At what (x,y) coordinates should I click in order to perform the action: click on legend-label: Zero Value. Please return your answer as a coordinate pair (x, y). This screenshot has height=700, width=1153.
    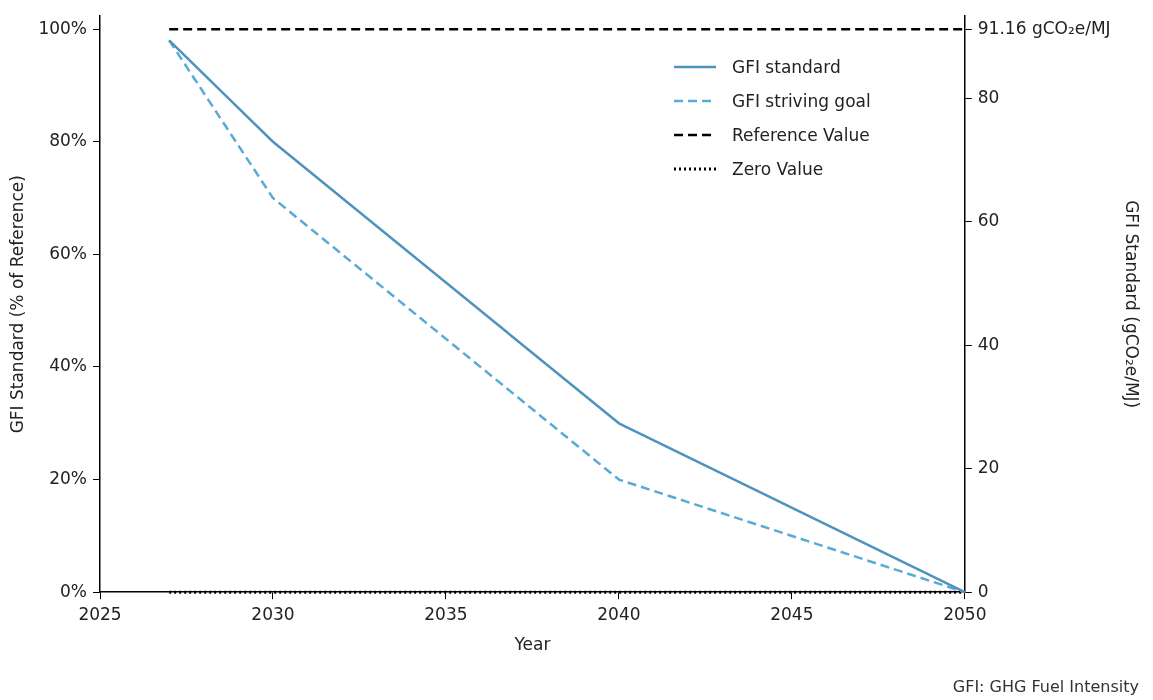
    Looking at the image, I should click on (778, 169).